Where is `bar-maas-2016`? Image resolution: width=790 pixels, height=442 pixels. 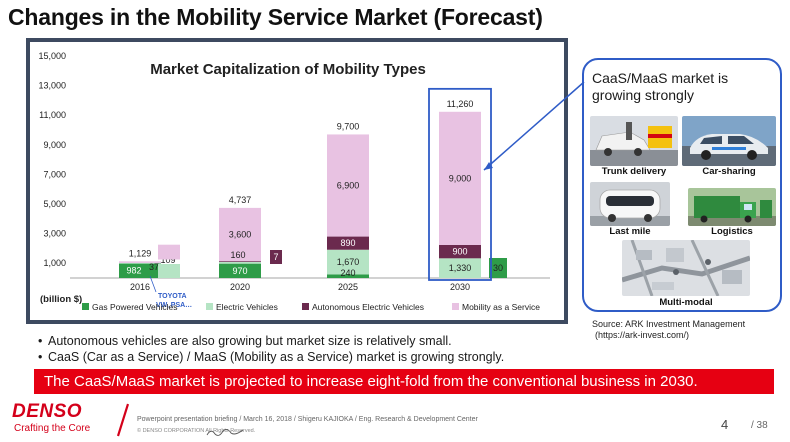 bar-maas-2016 is located at coordinates (140, 262).